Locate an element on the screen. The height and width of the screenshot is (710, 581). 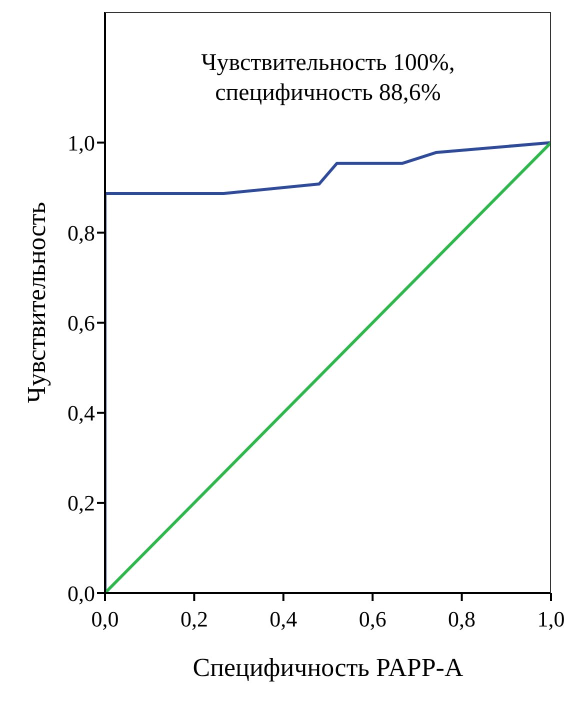
y-tick-label: 0,2 is located at coordinates (81, 503).